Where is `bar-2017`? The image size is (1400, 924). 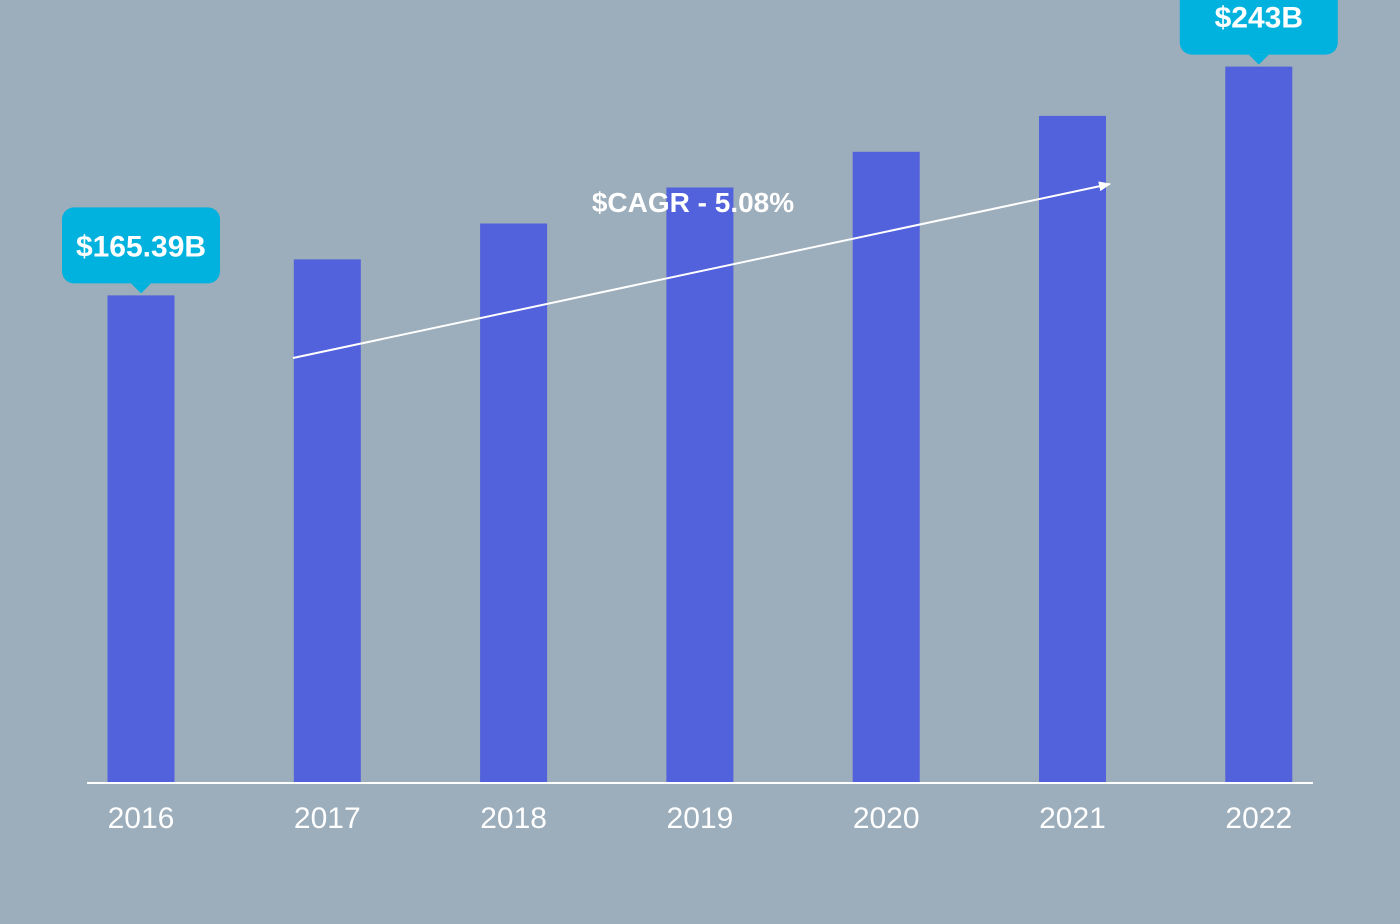 bar-2017 is located at coordinates (327, 521).